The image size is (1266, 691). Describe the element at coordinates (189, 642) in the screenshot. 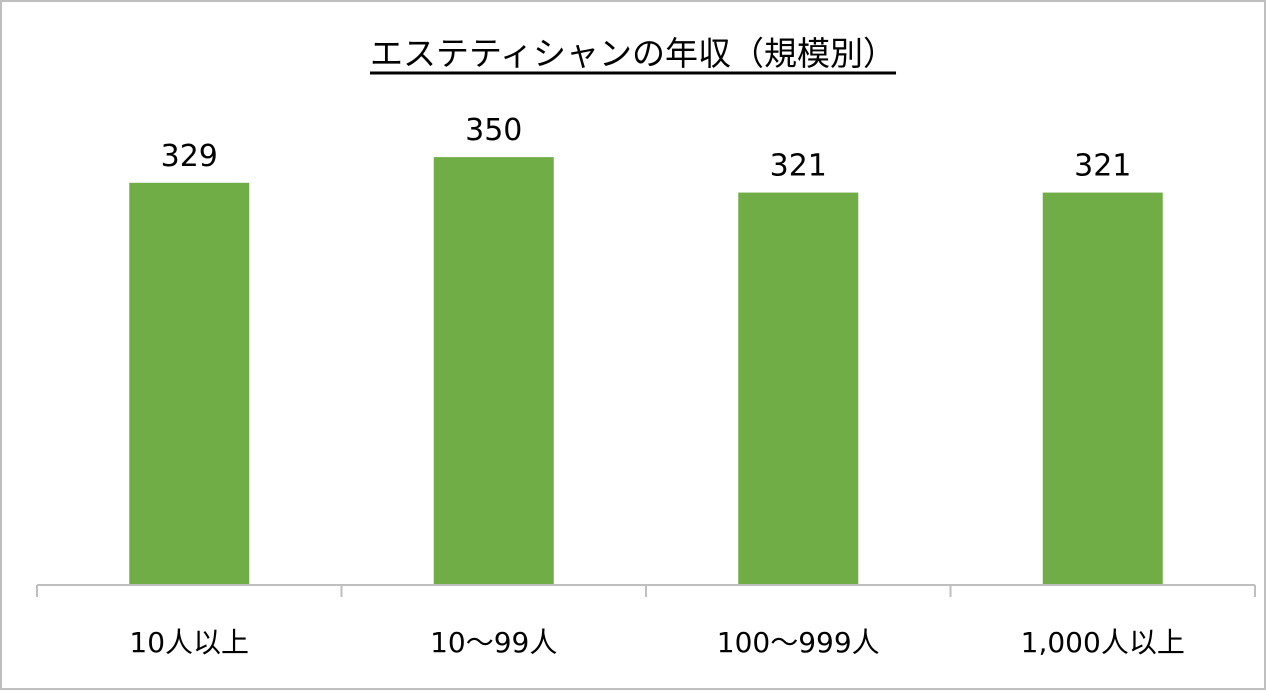

I see `x-tick-label: 10人以上` at that location.